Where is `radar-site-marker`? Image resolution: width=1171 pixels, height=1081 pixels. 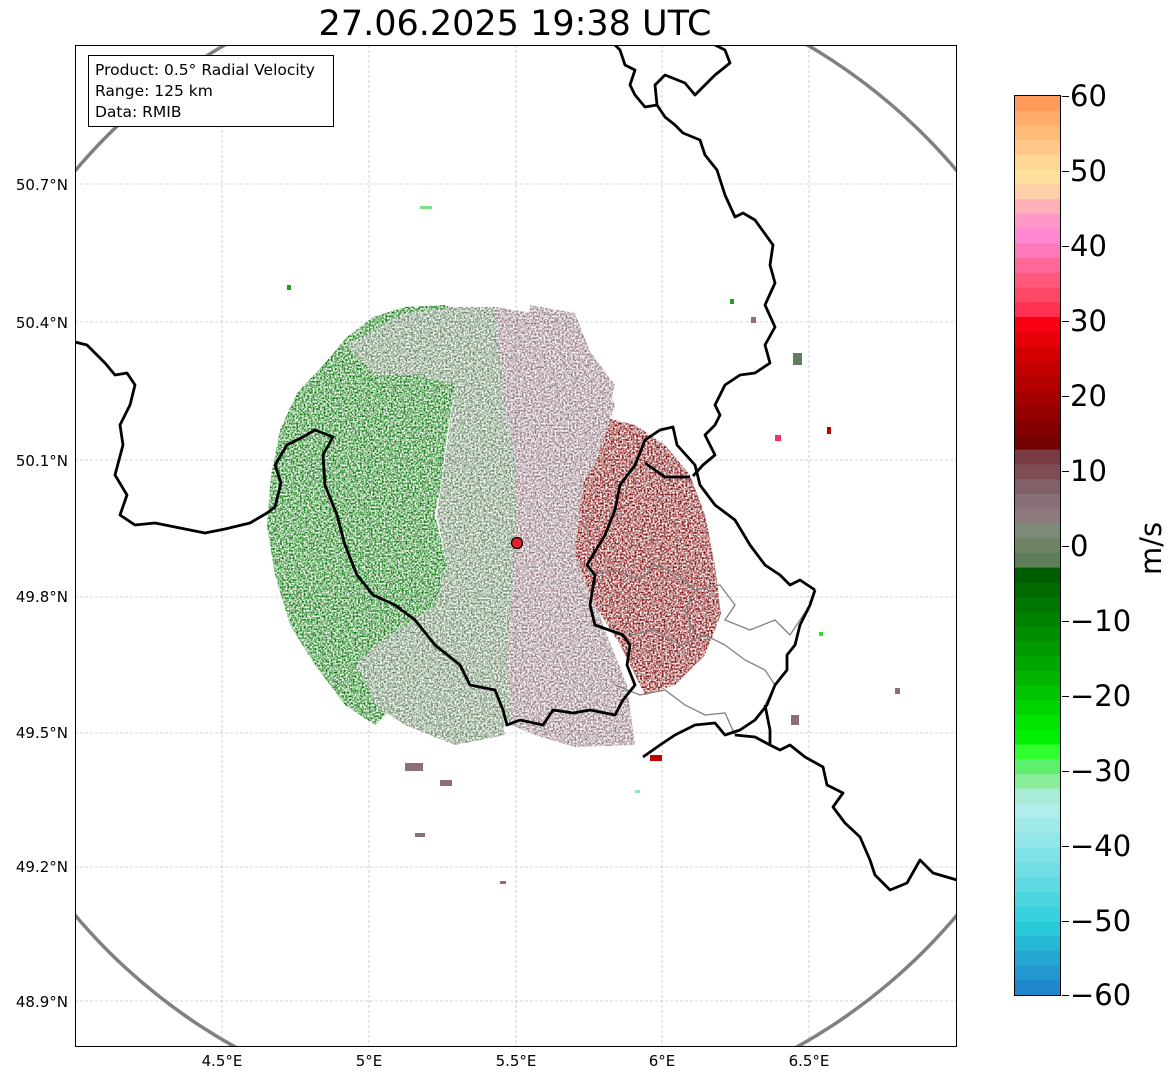
radar-site-marker is located at coordinates (517, 543).